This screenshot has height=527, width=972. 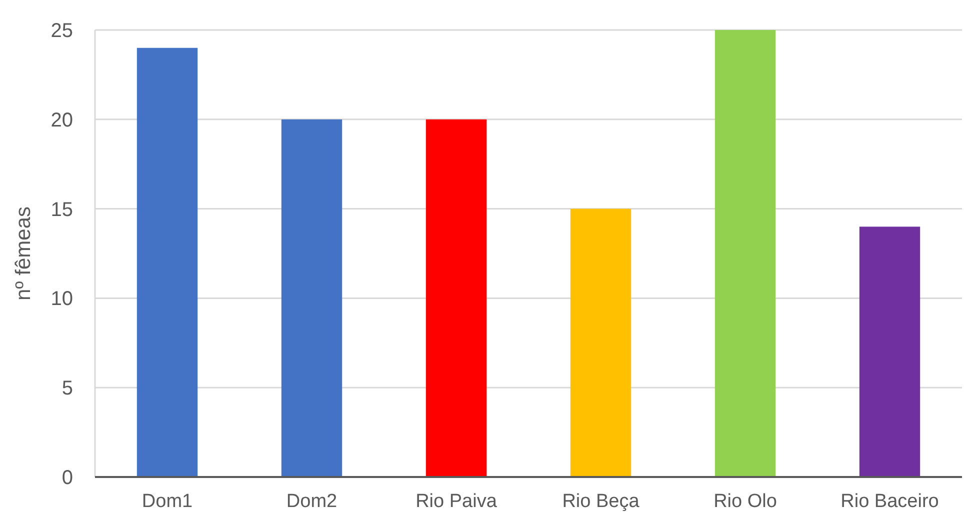 What do you see at coordinates (745, 501) in the screenshot?
I see `x-tick-label: Rio Olo` at bounding box center [745, 501].